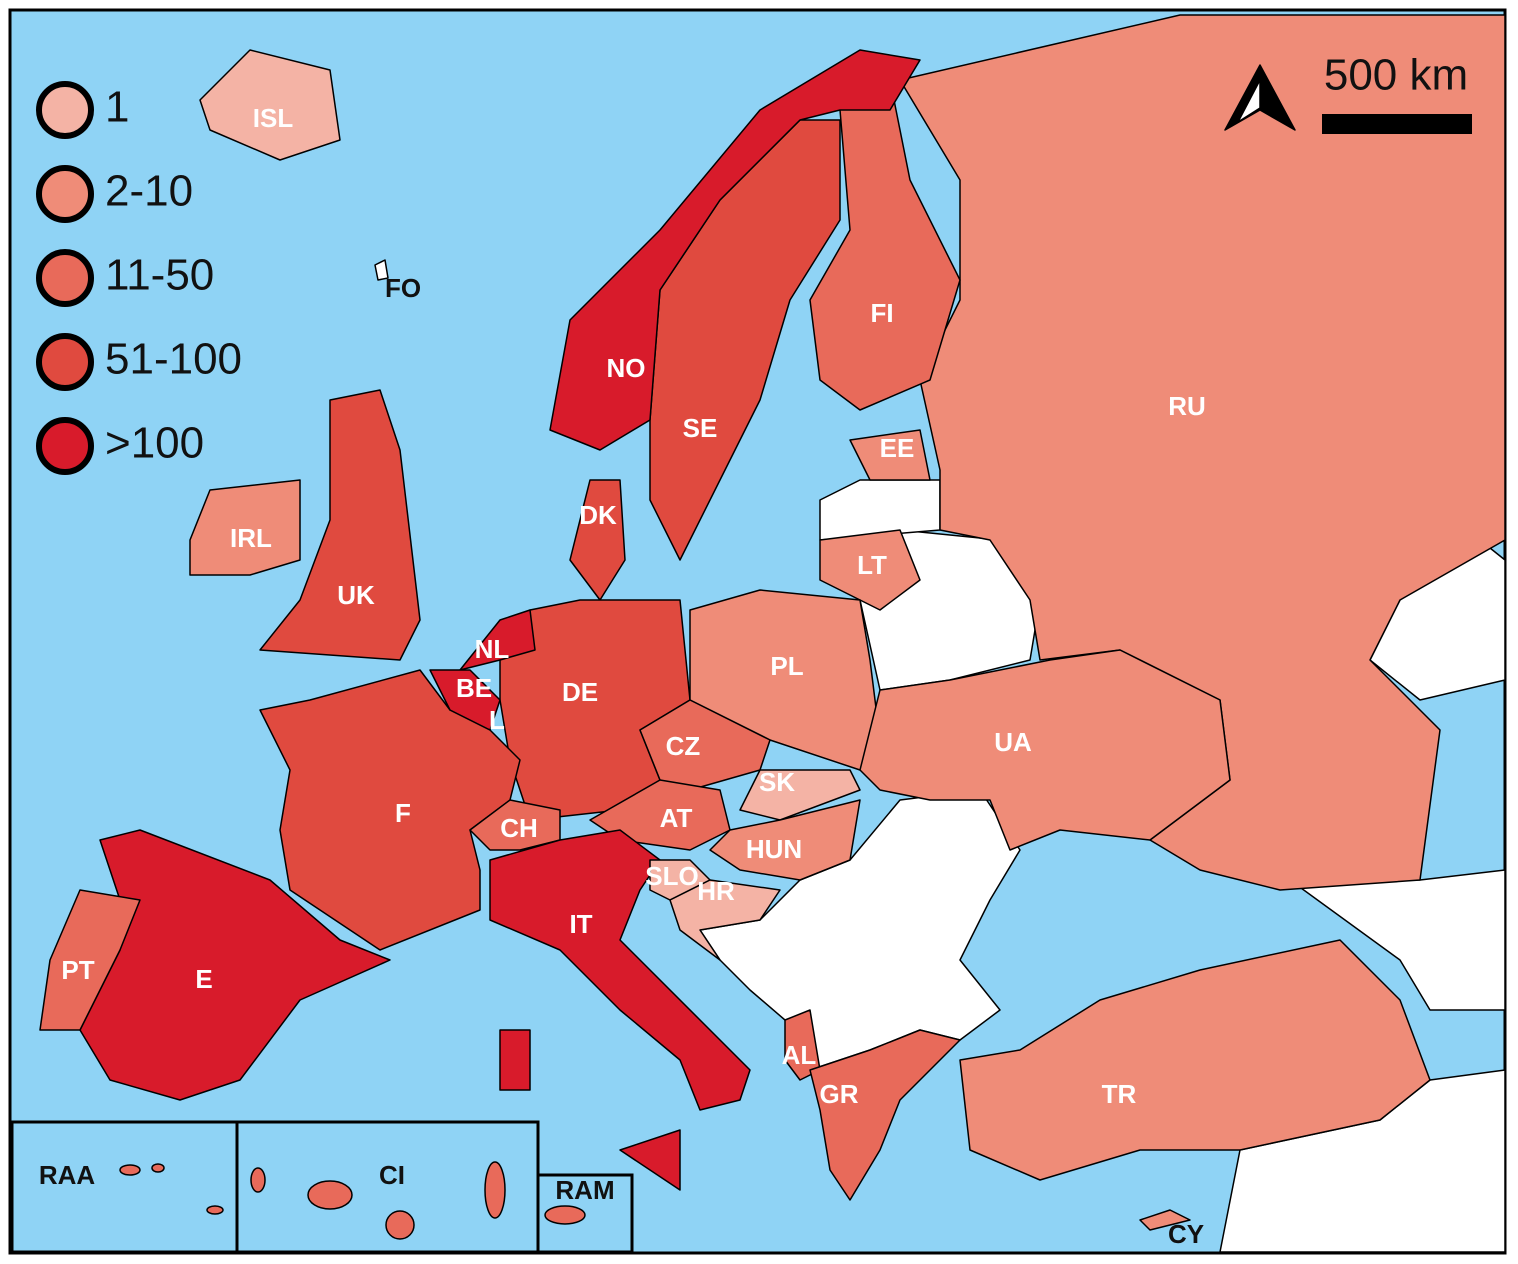  What do you see at coordinates (173, 359) in the screenshot?
I see `legend-label: 51-100` at bounding box center [173, 359].